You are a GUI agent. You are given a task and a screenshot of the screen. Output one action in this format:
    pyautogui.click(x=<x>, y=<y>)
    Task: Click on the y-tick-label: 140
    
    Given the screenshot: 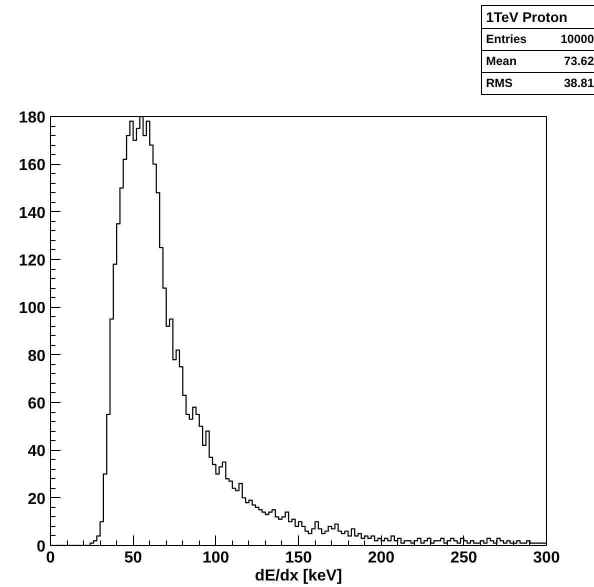 What is the action you would take?
    pyautogui.click(x=32, y=213)
    